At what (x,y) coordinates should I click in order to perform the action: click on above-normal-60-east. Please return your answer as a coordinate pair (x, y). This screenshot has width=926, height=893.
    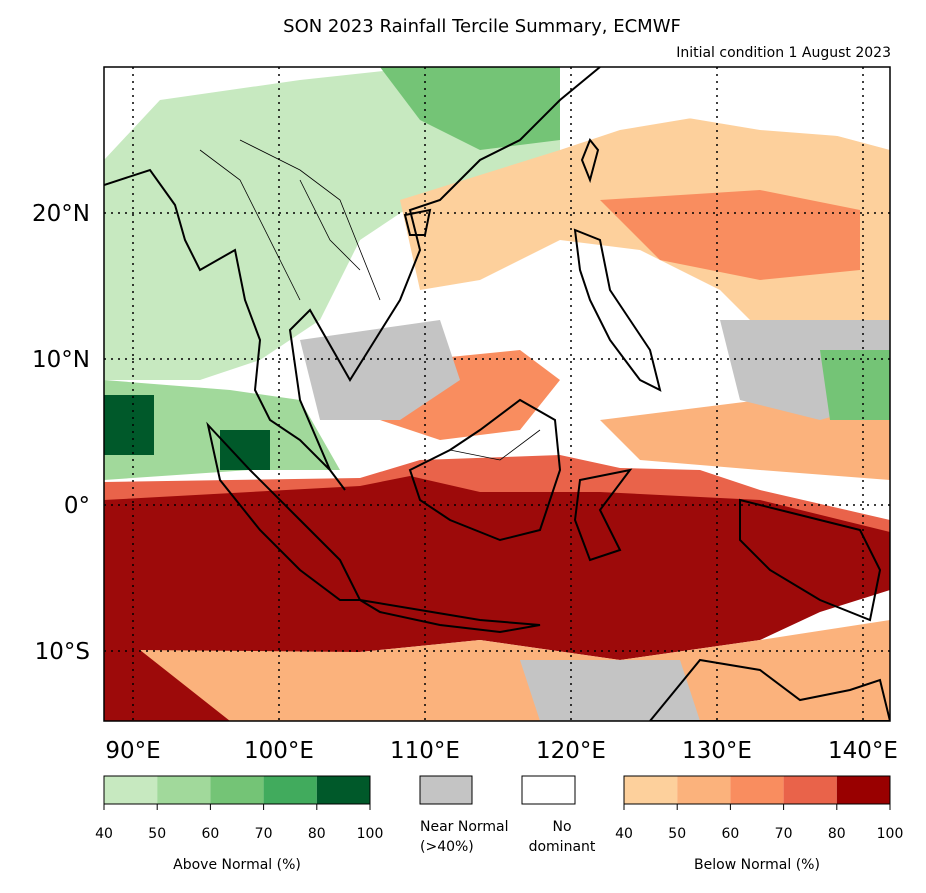
    Looking at the image, I should click on (855, 385).